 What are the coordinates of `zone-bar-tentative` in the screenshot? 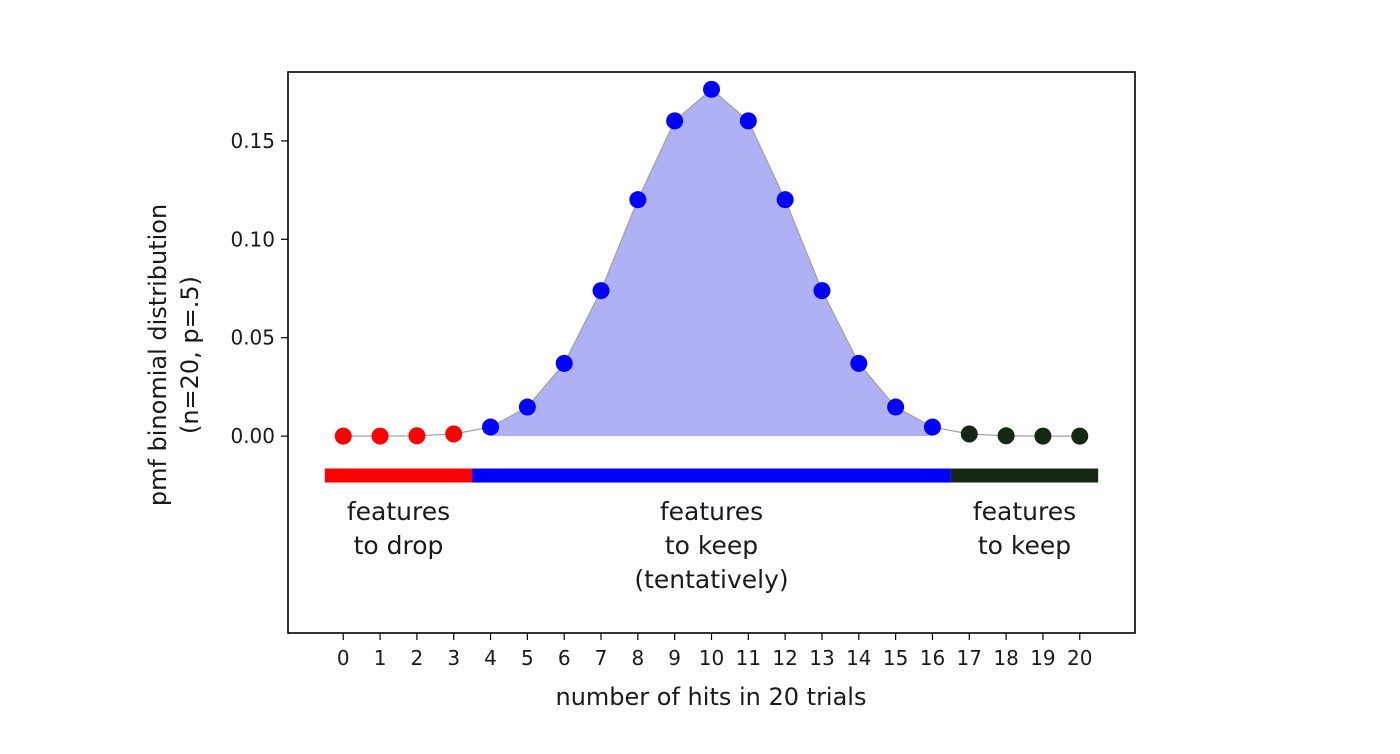 It's located at (711, 475).